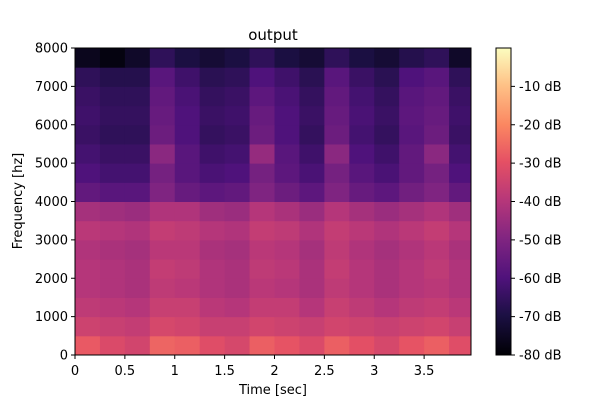 Image resolution: width=600 pixels, height=400 pixels. Describe the element at coordinates (51, 164) in the screenshot. I see `y-tick-label: 5000` at that location.